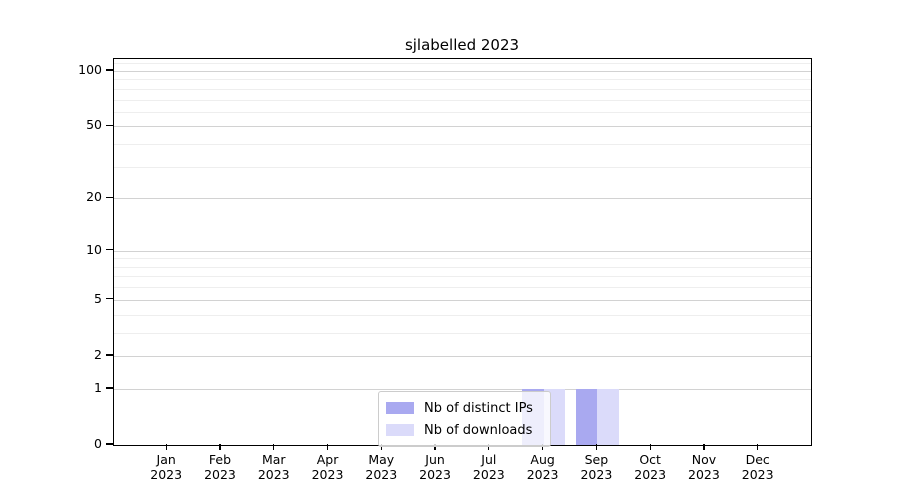  I want to click on chart-title: sjlabelled 2023, so click(462, 45).